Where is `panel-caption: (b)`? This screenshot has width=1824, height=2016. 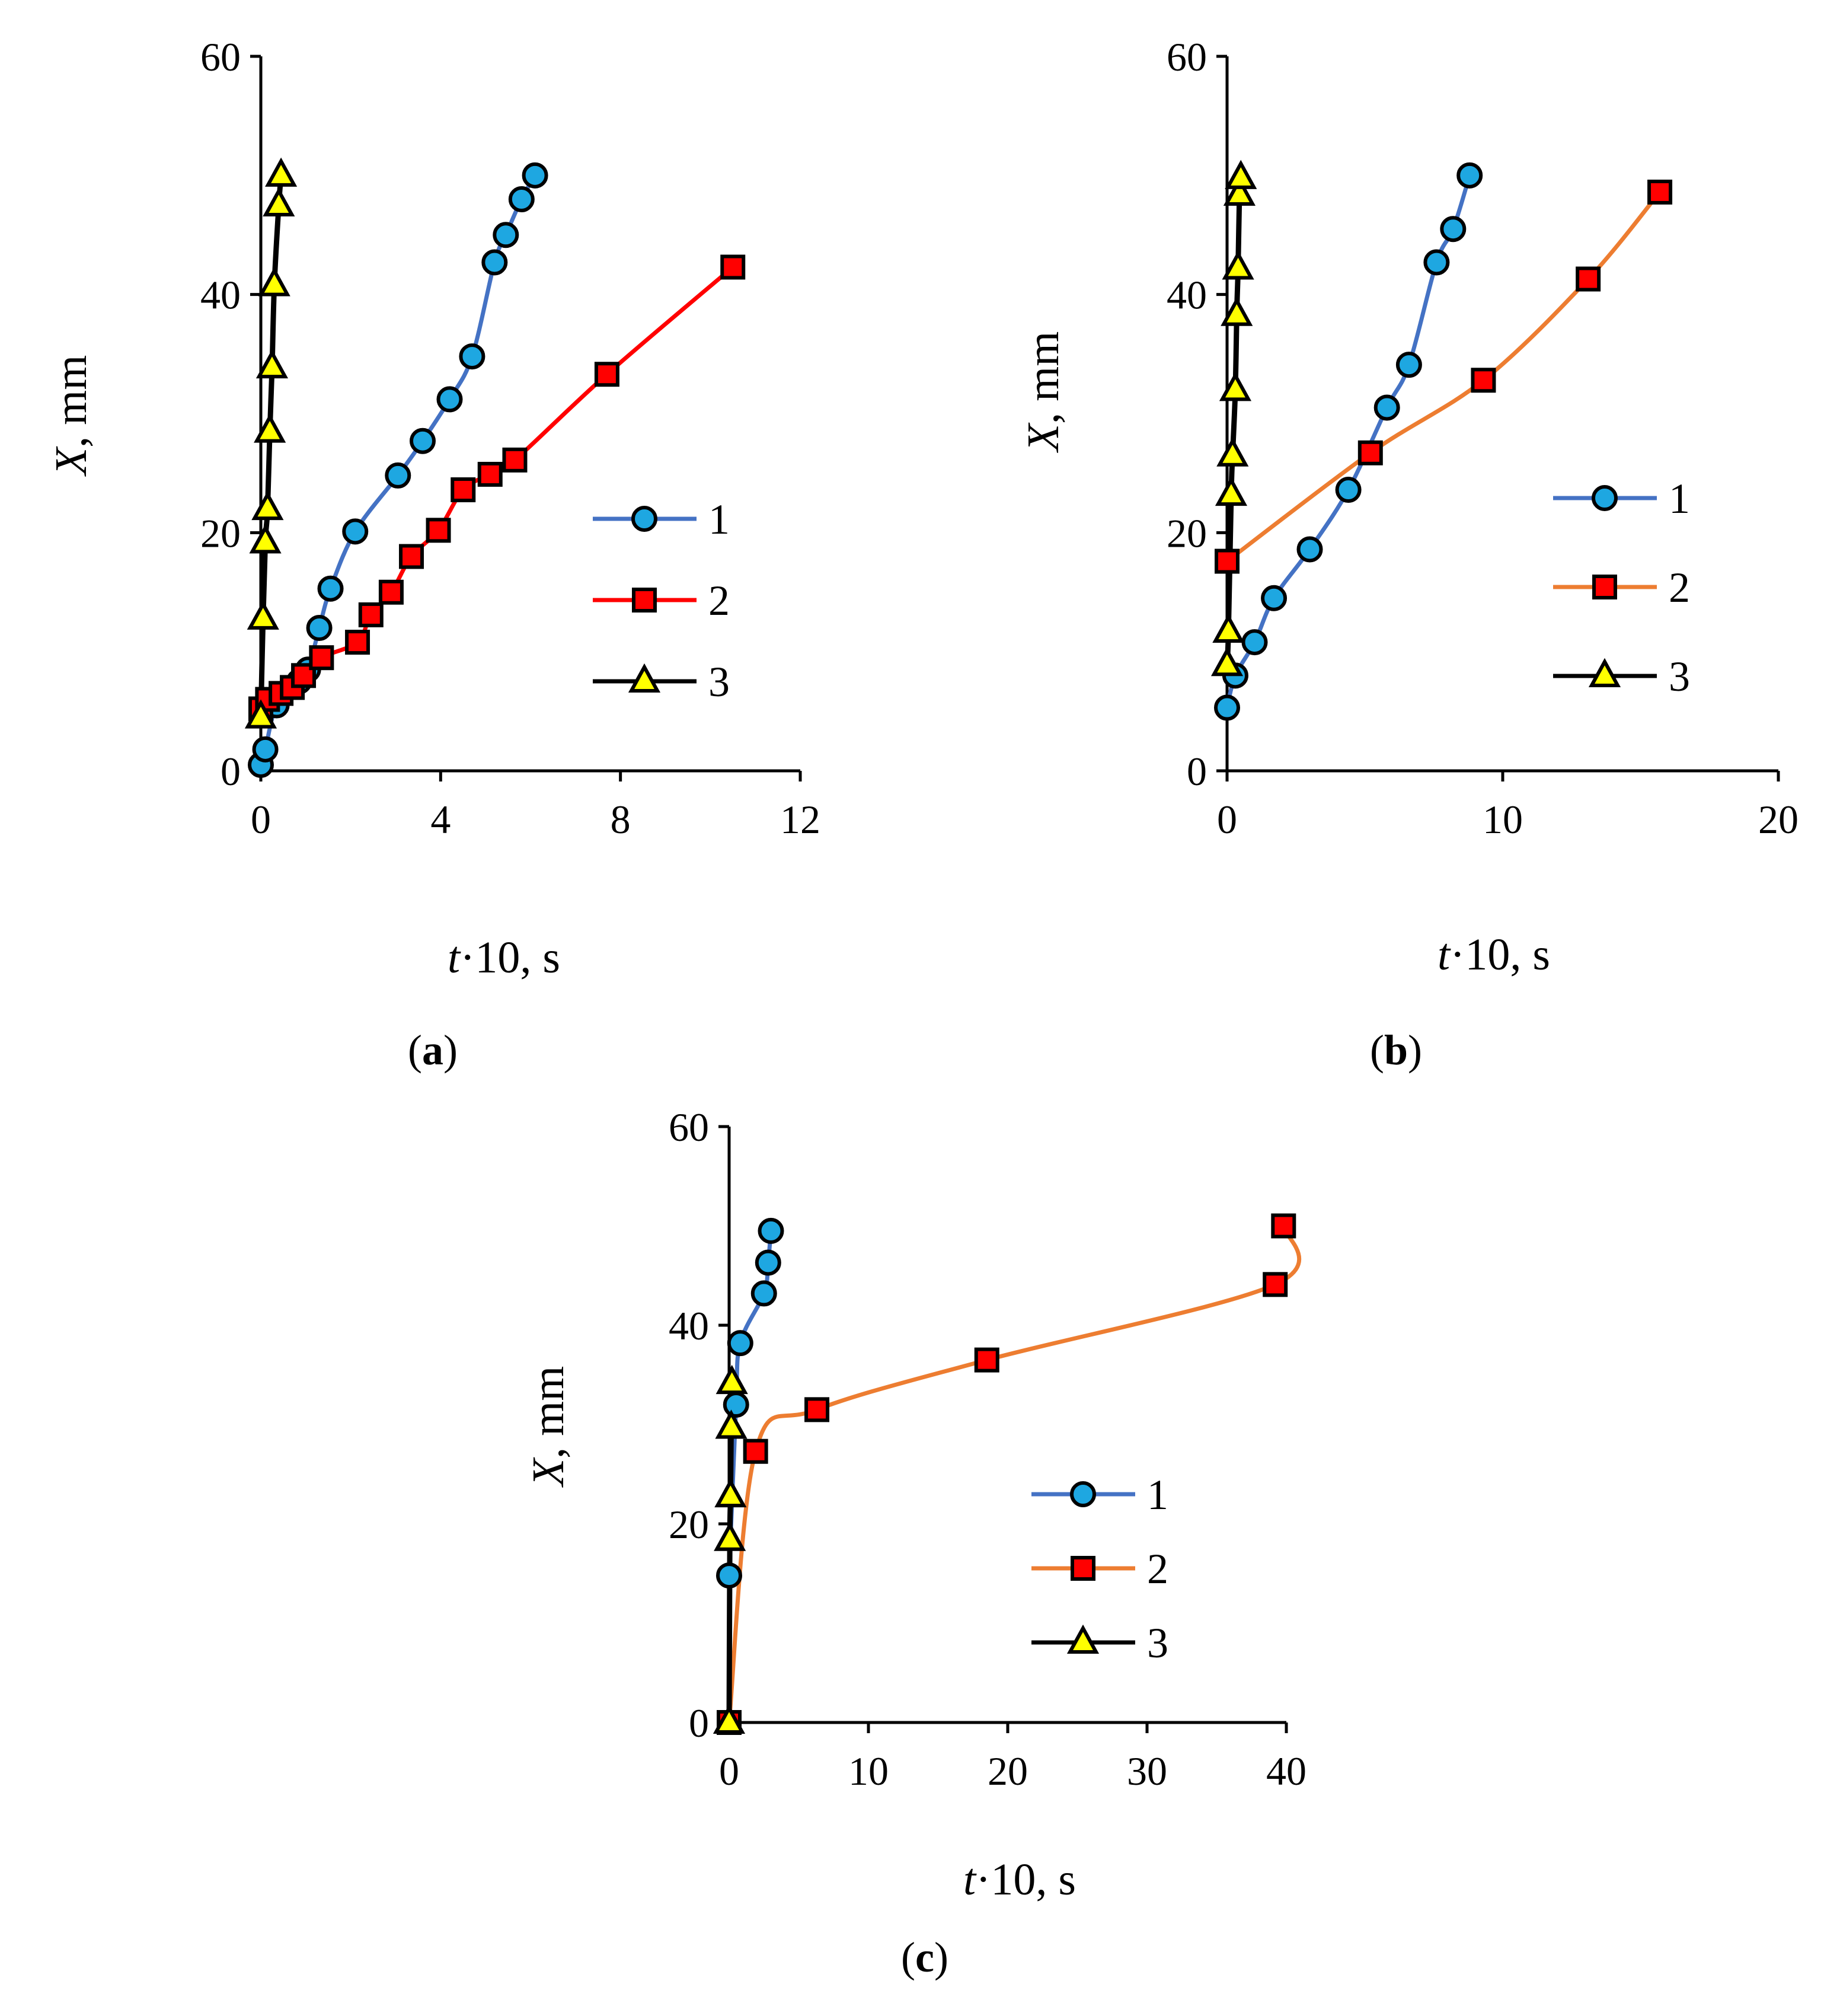
panel-caption: (b) is located at coordinates (1396, 1050).